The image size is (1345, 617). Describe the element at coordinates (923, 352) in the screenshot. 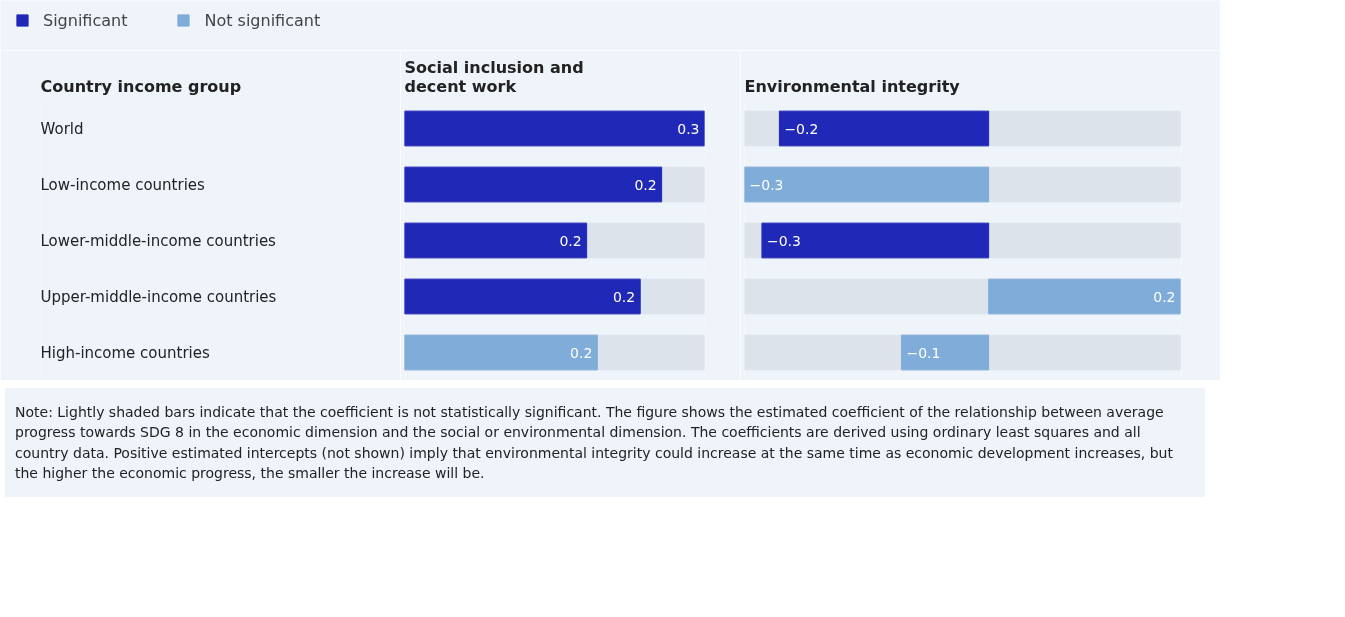

I see `data-label: −0.1` at that location.